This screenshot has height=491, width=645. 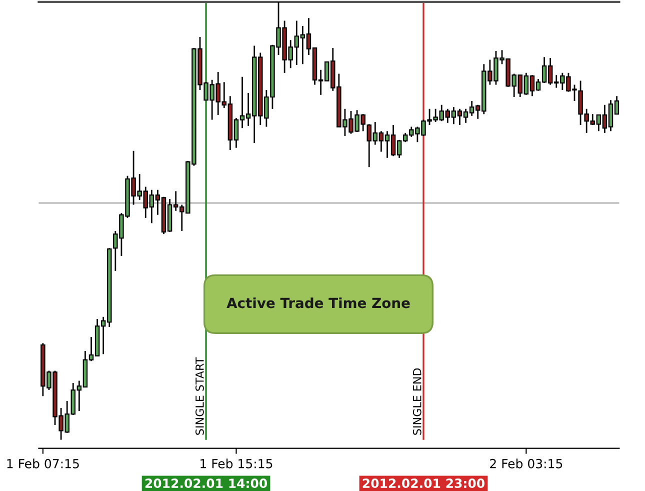 What do you see at coordinates (318, 302) in the screenshot?
I see `annotation: Active Trade Time Zone` at bounding box center [318, 302].